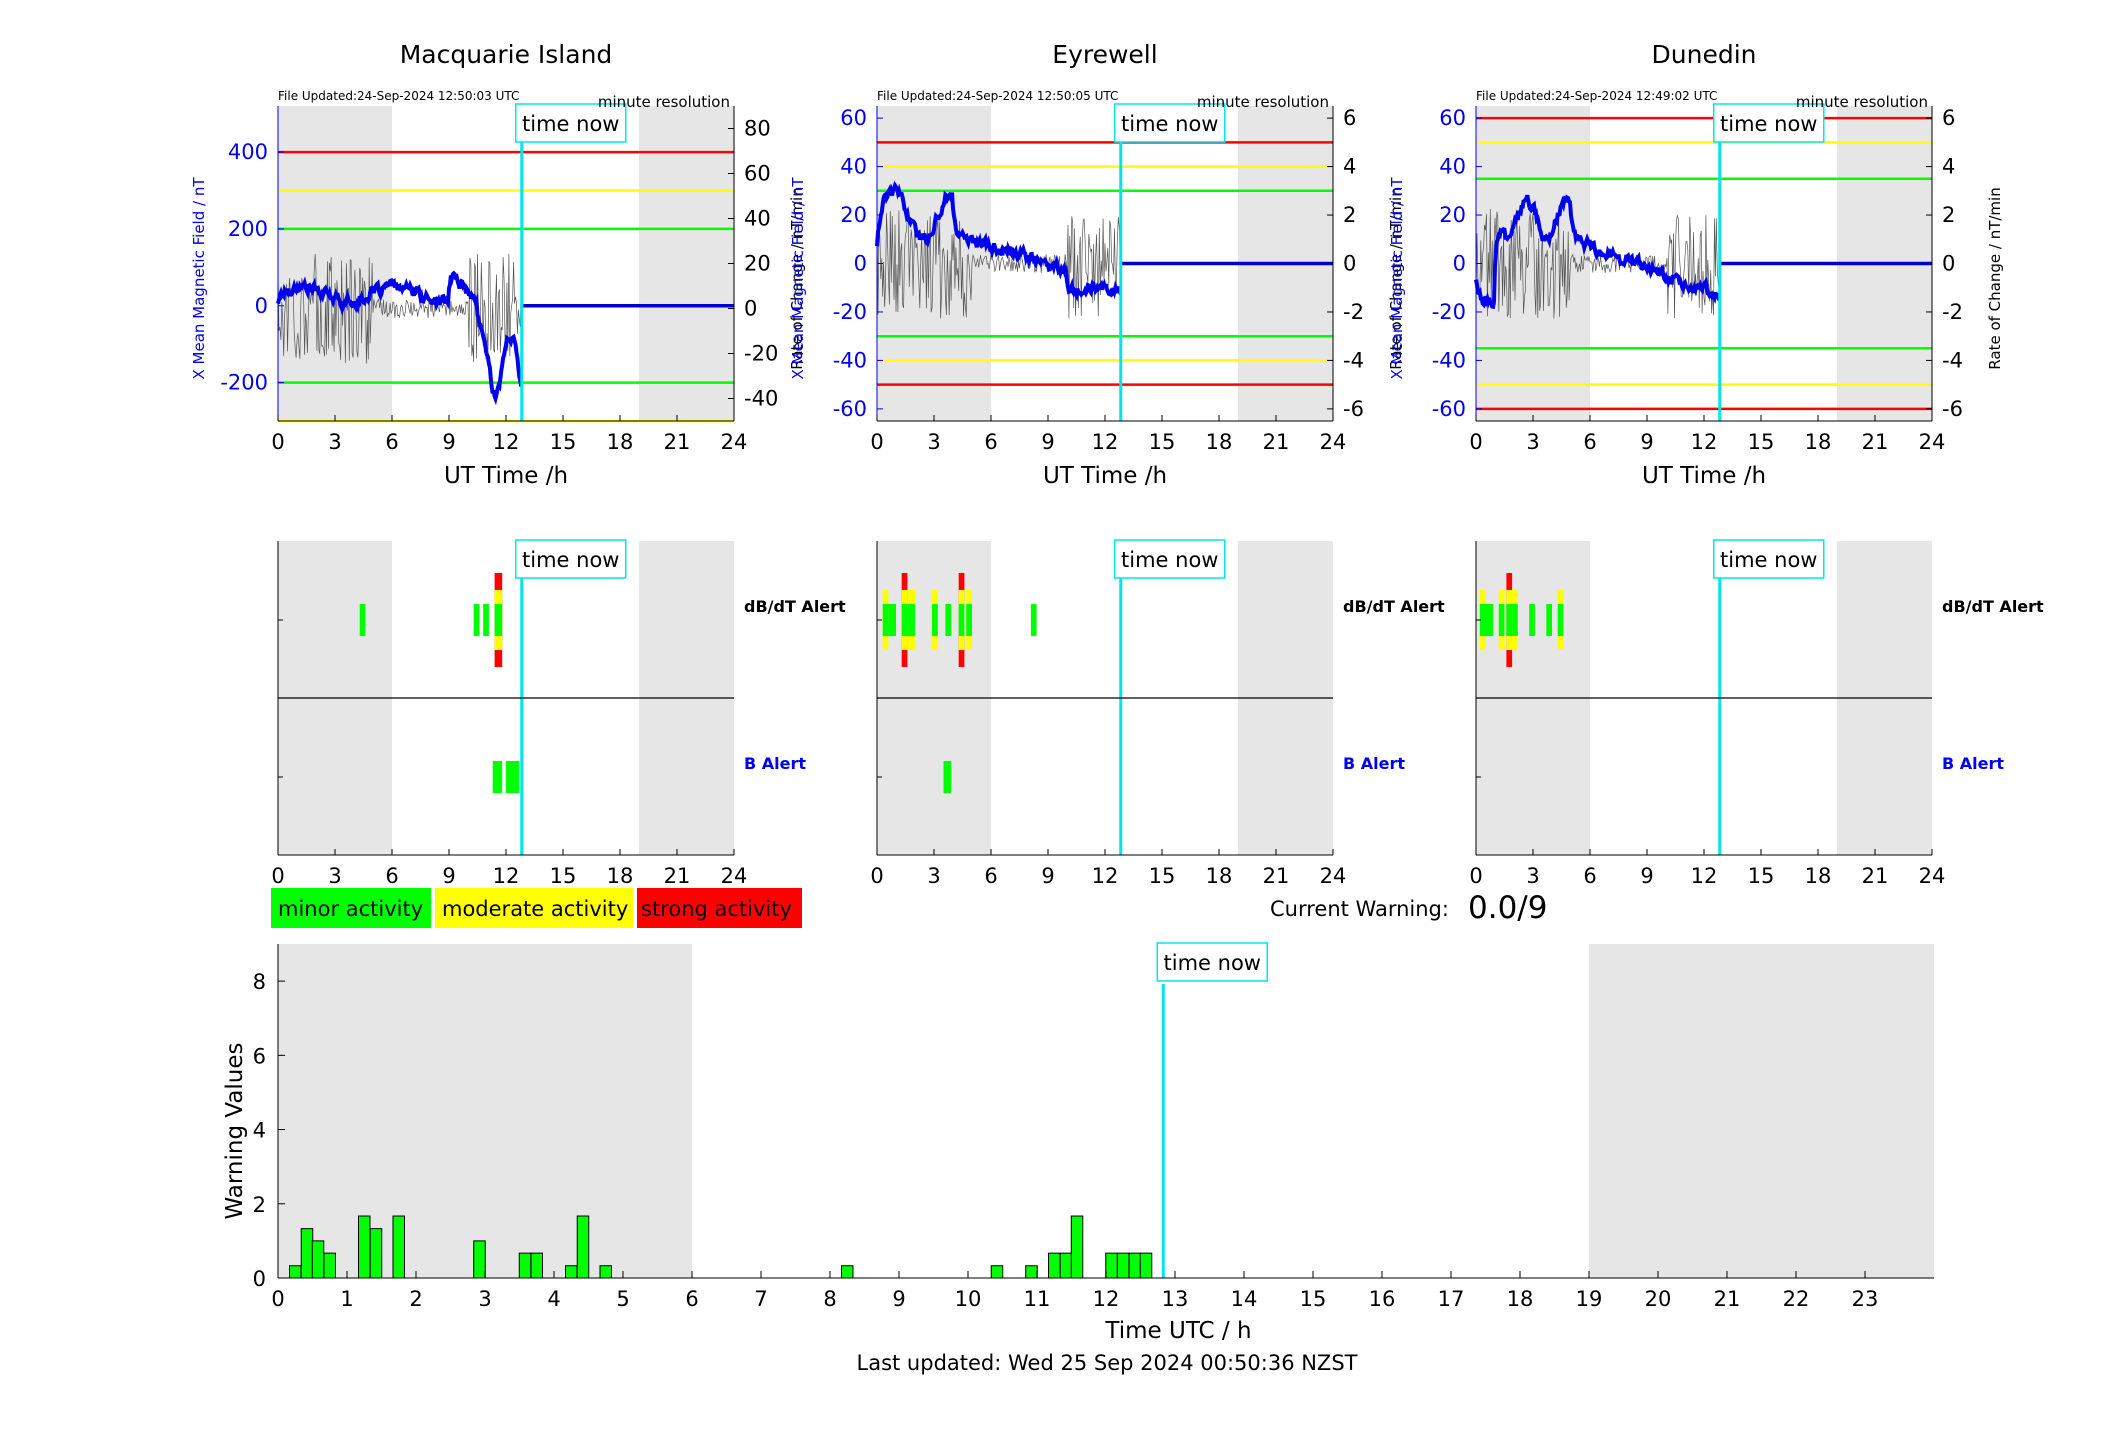 The height and width of the screenshot is (1437, 2117). Describe the element at coordinates (622, 1299) in the screenshot. I see `x-tick-label: 5` at that location.